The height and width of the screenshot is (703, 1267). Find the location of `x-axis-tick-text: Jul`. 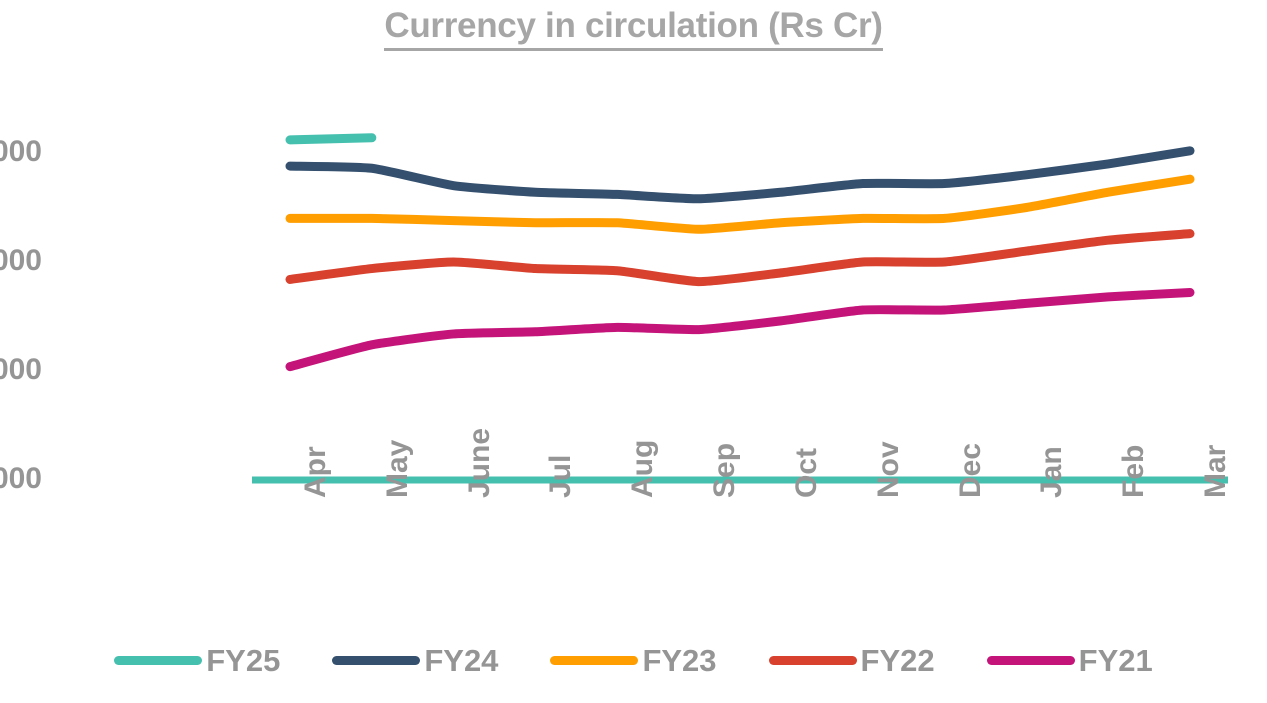

x-axis-tick-text: Jul is located at coordinates (561, 476).